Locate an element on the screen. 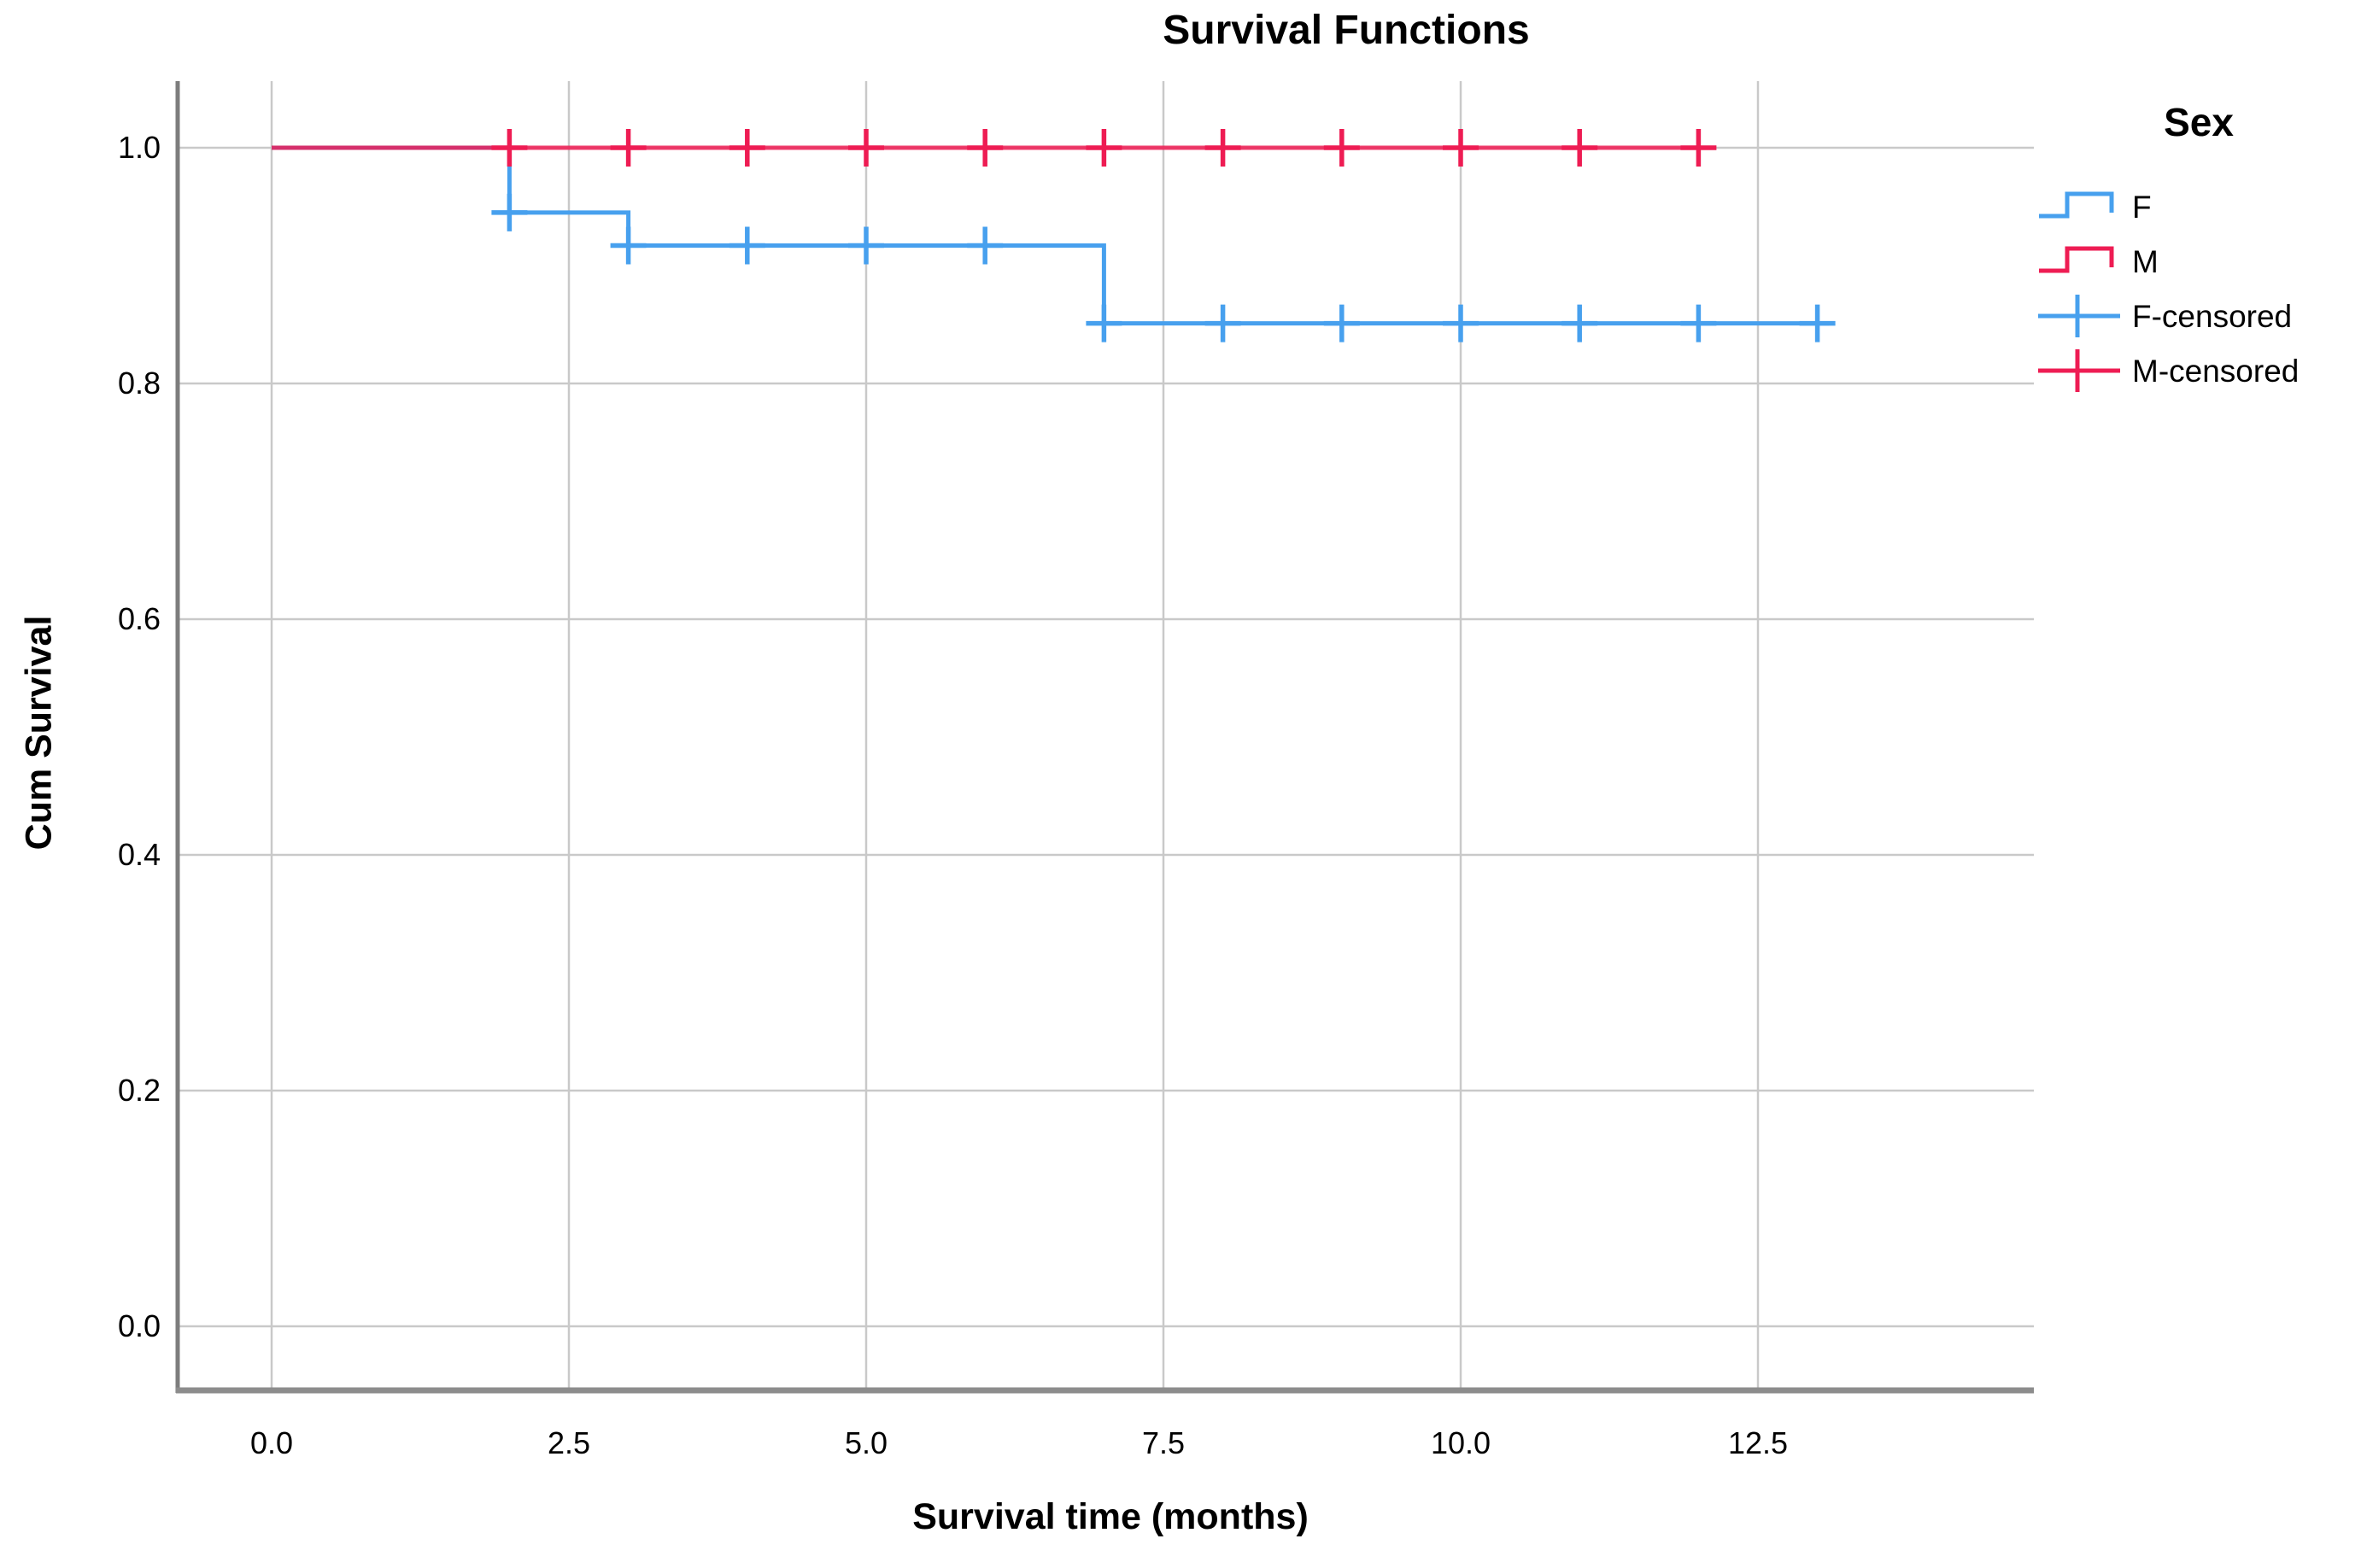  y-axis-label: Cum Survival is located at coordinates (39, 733).